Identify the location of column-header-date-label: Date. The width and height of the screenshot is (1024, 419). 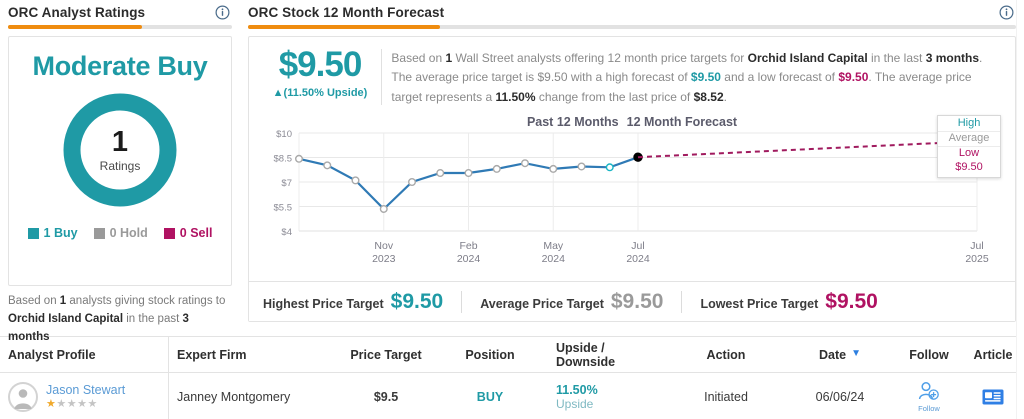
(833, 354).